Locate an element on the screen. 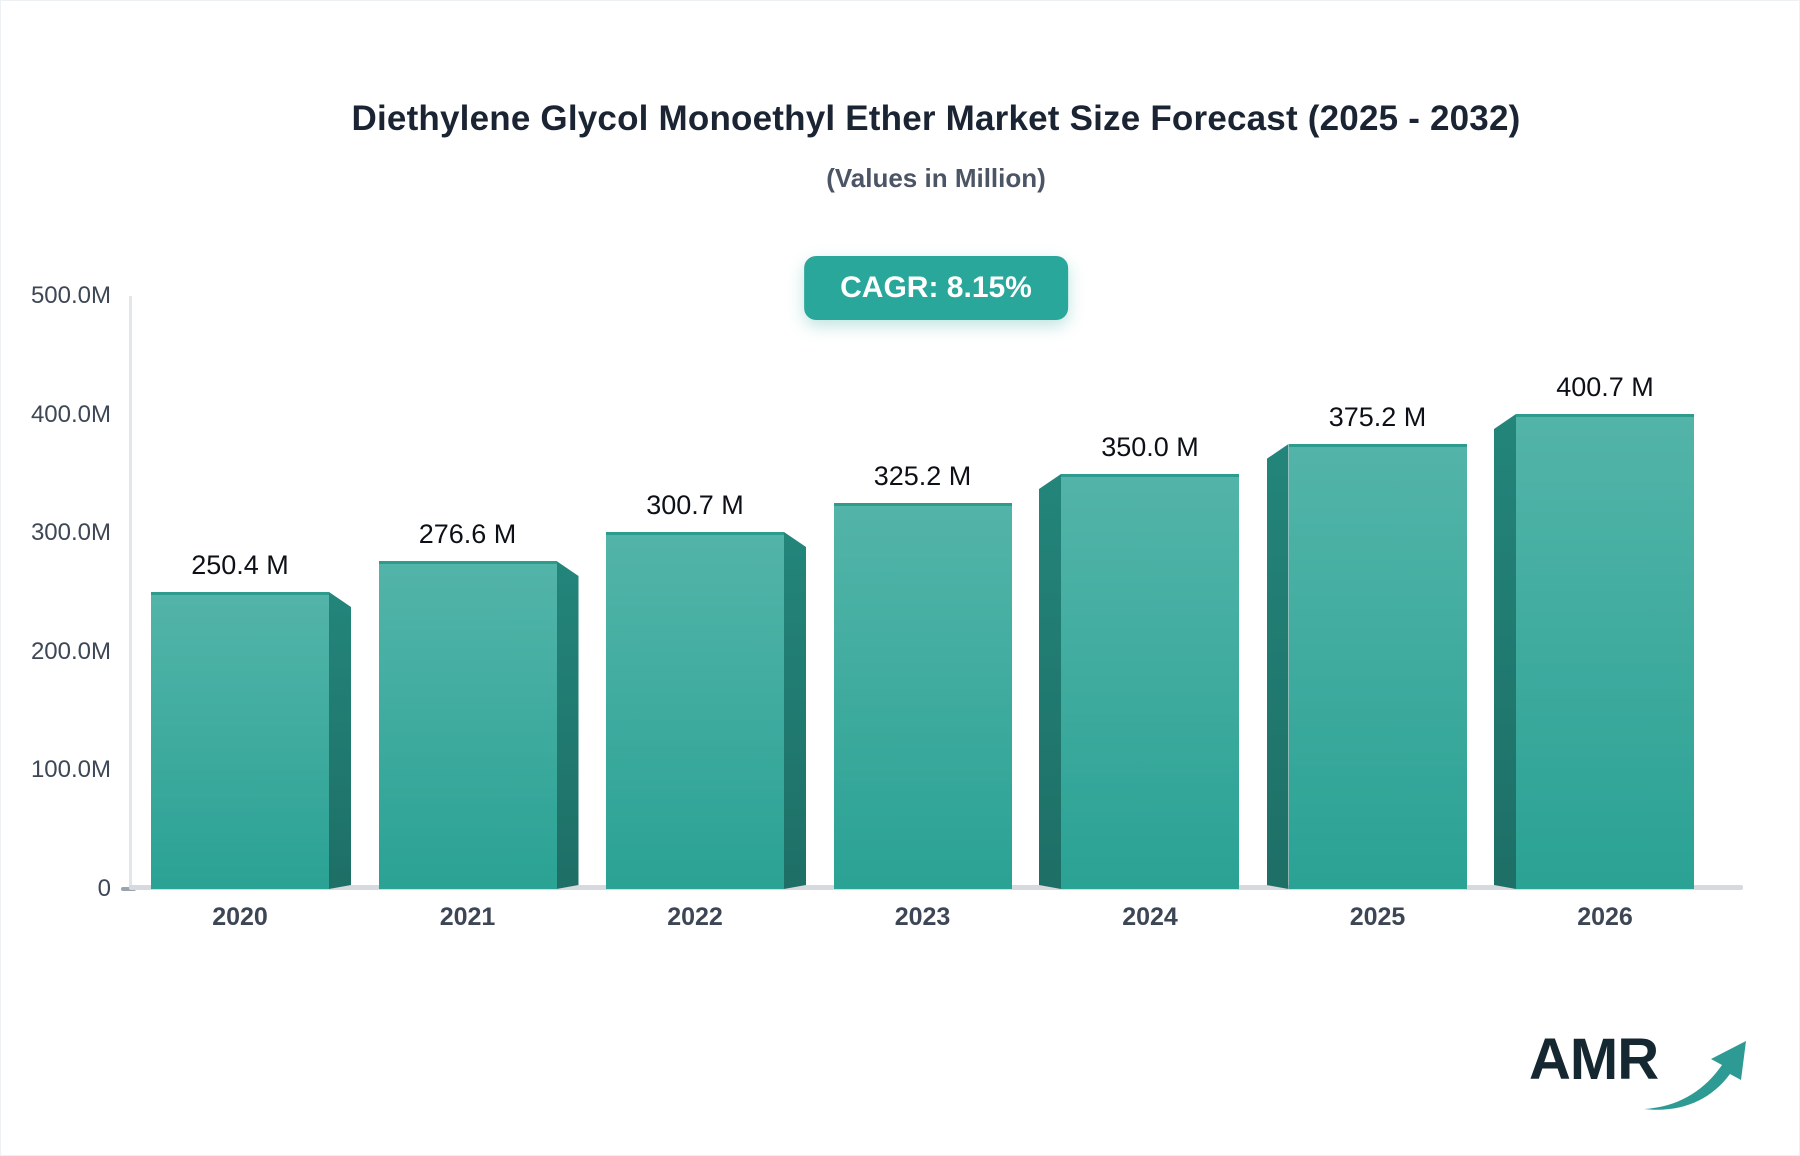  amr-logo: AMR is located at coordinates (1641, 1073).